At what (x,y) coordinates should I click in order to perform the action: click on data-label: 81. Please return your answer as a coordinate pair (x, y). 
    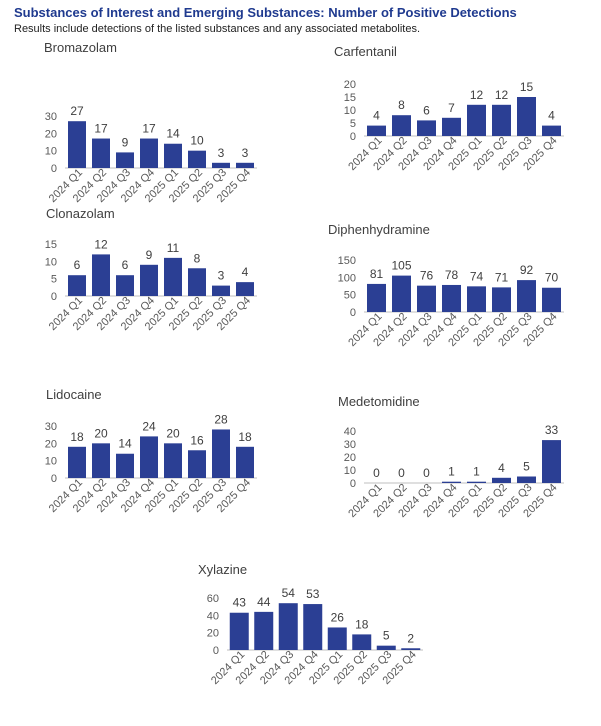
    Looking at the image, I should click on (377, 274).